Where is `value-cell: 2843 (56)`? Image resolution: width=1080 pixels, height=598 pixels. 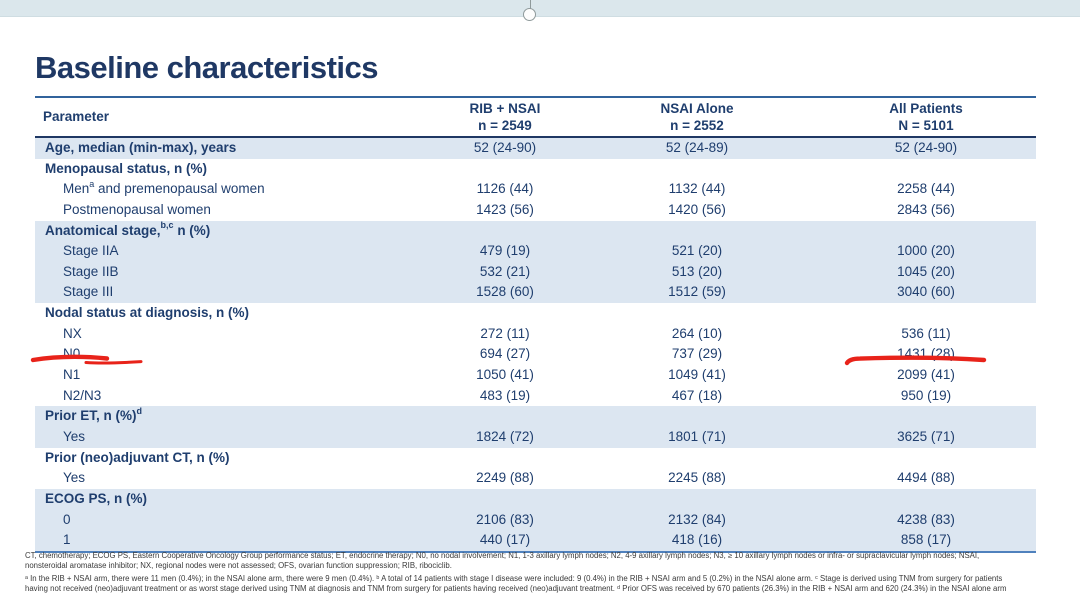
value-cell: 2843 (56) is located at coordinates (926, 209).